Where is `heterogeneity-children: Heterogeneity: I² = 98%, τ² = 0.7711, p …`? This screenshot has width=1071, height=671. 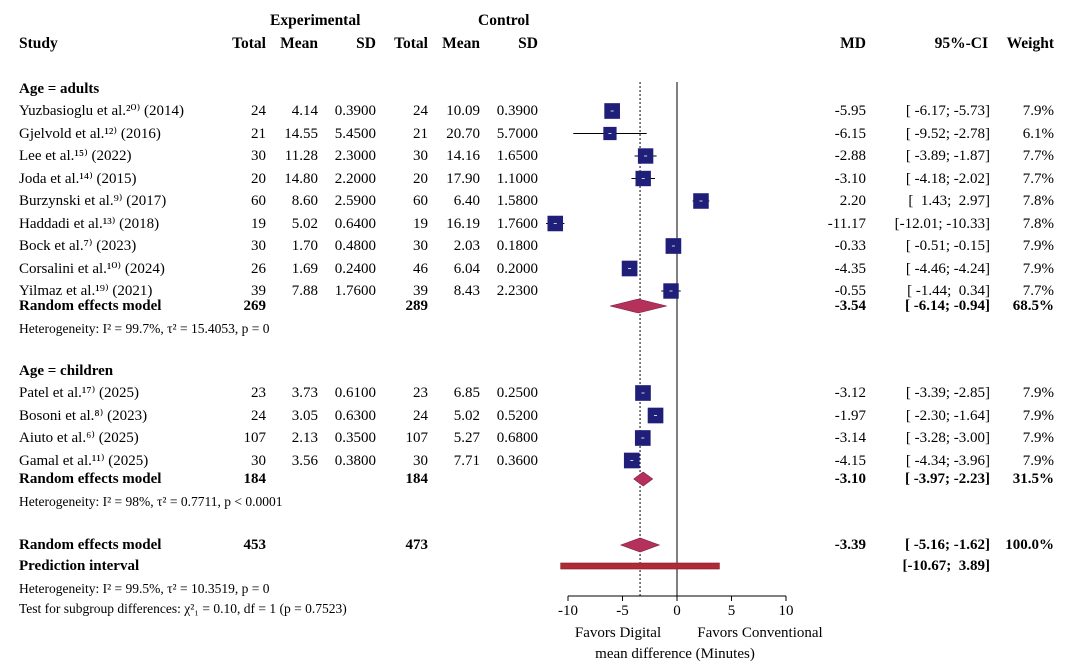 heterogeneity-children: Heterogeneity: I² = 98%, τ² = 0.7711, p … is located at coordinates (151, 501).